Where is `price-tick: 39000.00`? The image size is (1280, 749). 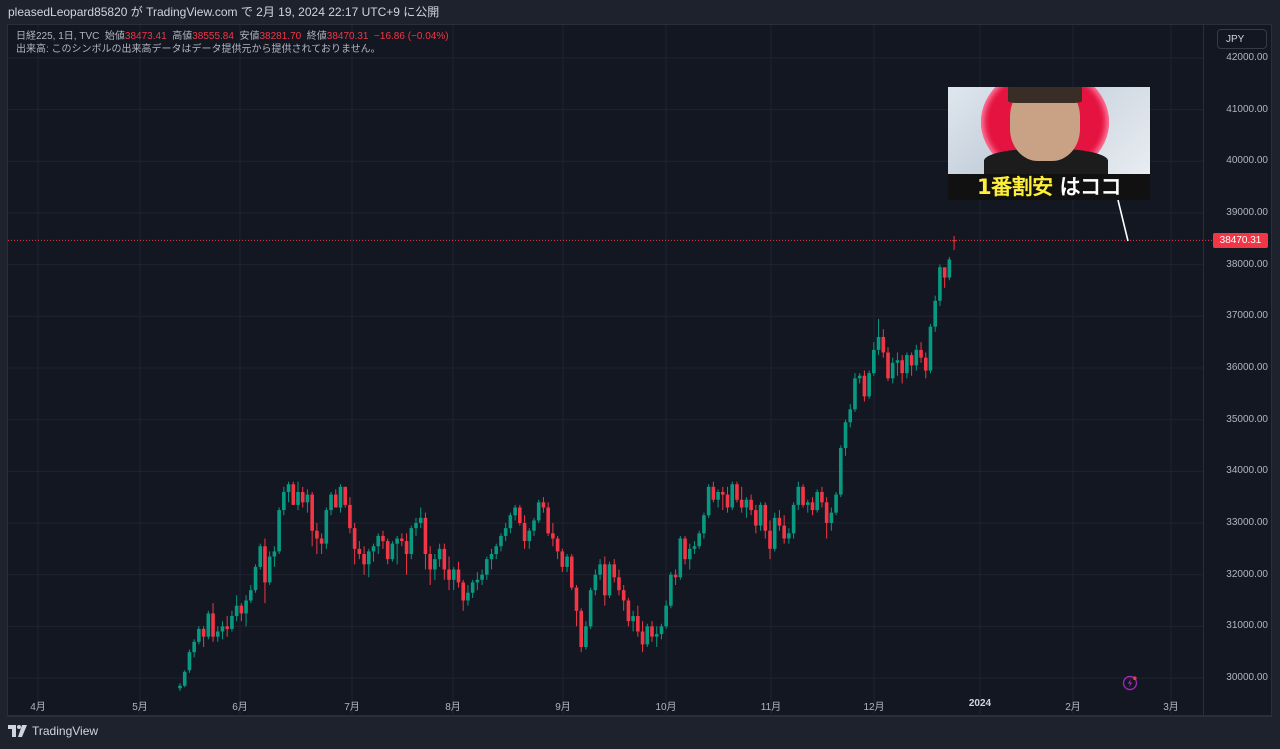 price-tick: 39000.00 is located at coordinates (1247, 212).